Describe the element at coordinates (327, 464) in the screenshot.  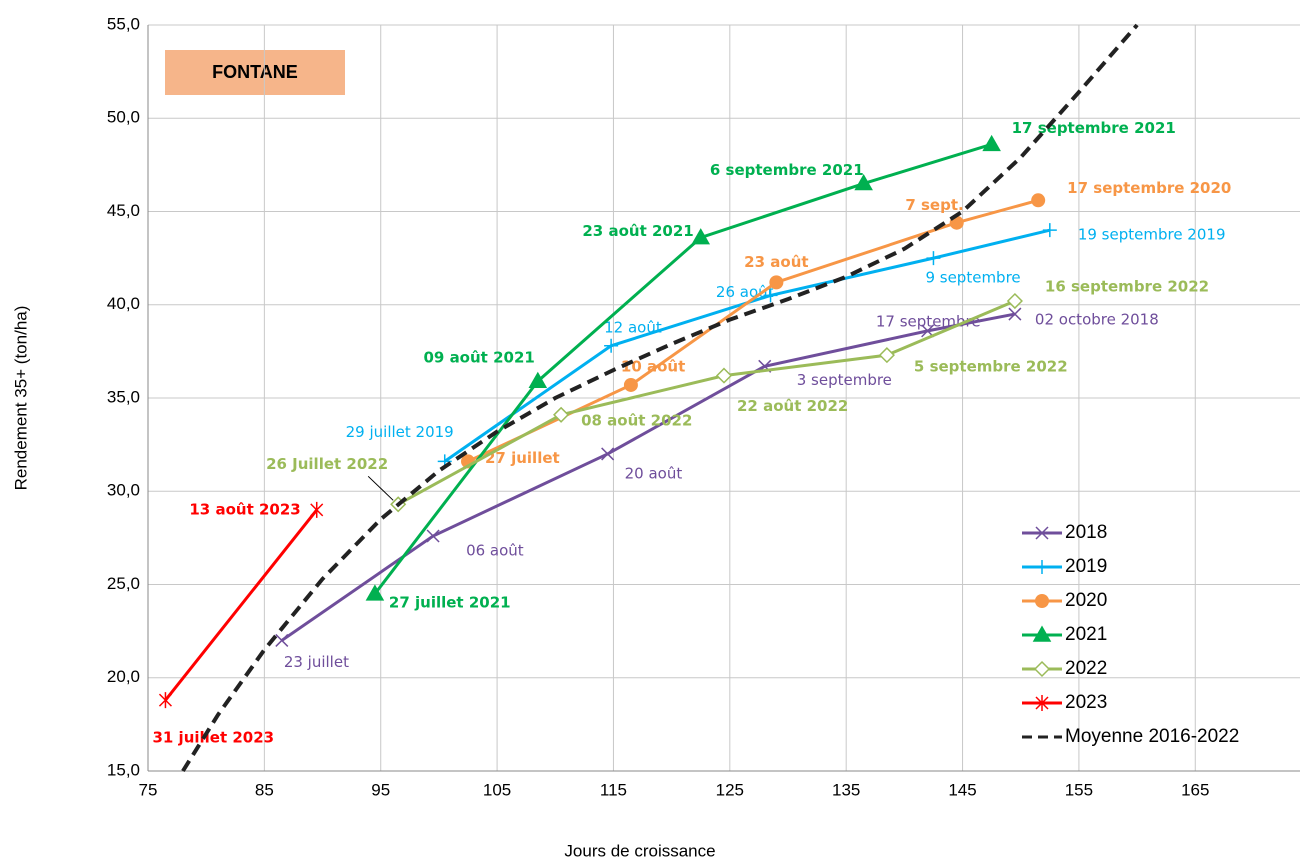
I see `data-label: 26 Juillet 2022` at that location.